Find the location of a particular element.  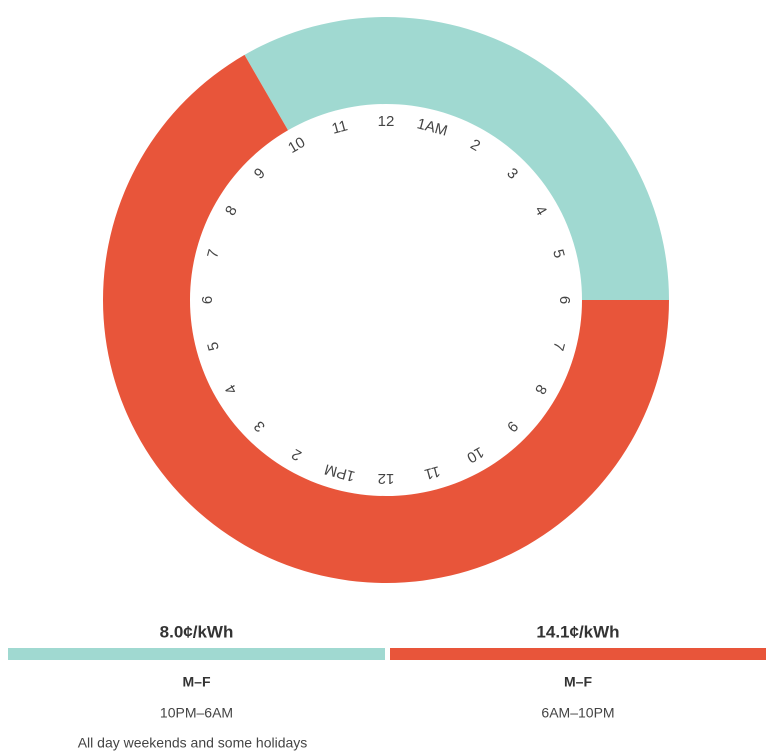

rate-price: 14.1¢/kWh is located at coordinates (577, 631).